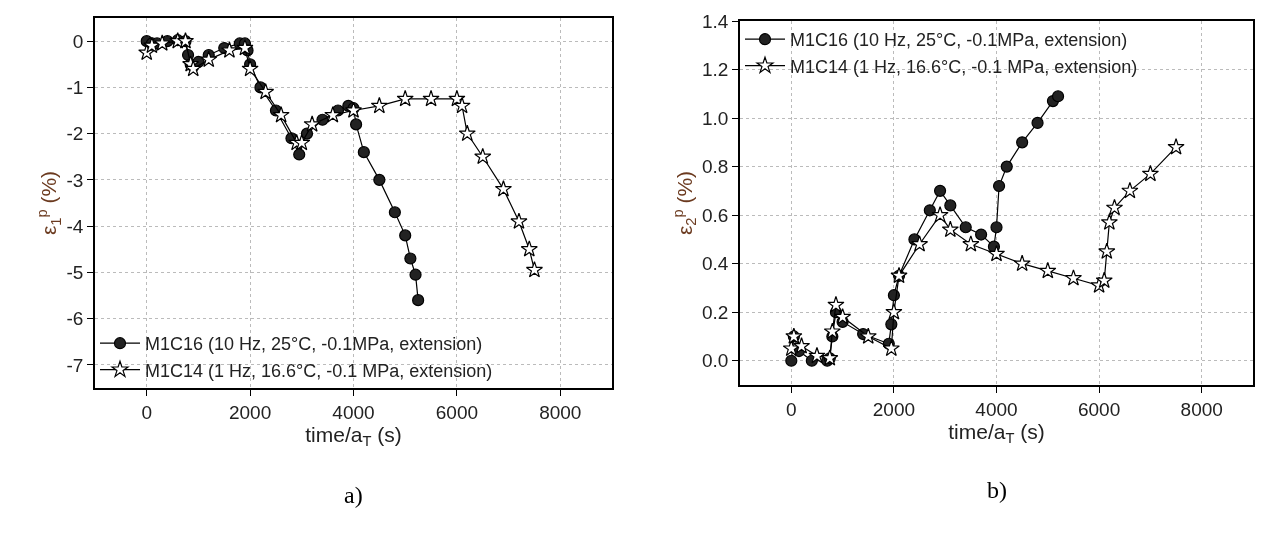 Image resolution: width=1266 pixels, height=533 pixels. Describe the element at coordinates (715, 21) in the screenshot. I see `y-tick-label: 1.4` at that location.